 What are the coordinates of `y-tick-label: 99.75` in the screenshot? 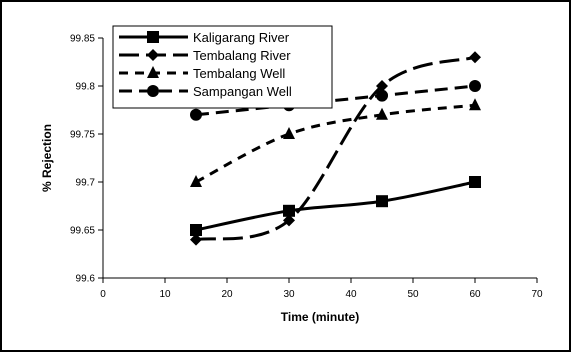 It's located at (82, 135).